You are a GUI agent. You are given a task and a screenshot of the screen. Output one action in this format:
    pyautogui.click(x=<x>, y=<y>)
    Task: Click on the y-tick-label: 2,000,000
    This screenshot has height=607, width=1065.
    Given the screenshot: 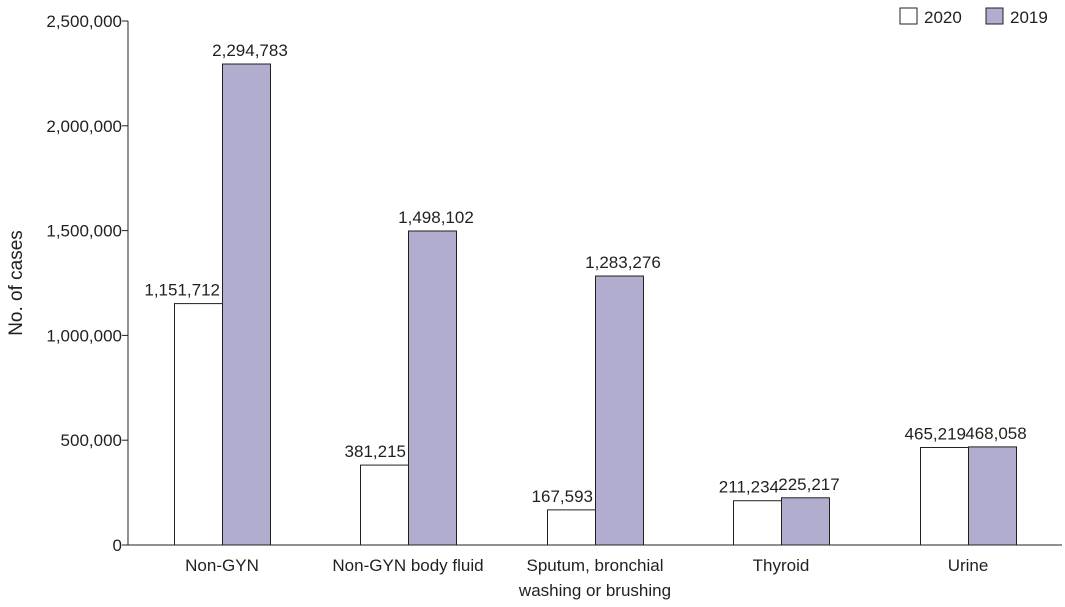 What is the action you would take?
    pyautogui.click(x=84, y=126)
    